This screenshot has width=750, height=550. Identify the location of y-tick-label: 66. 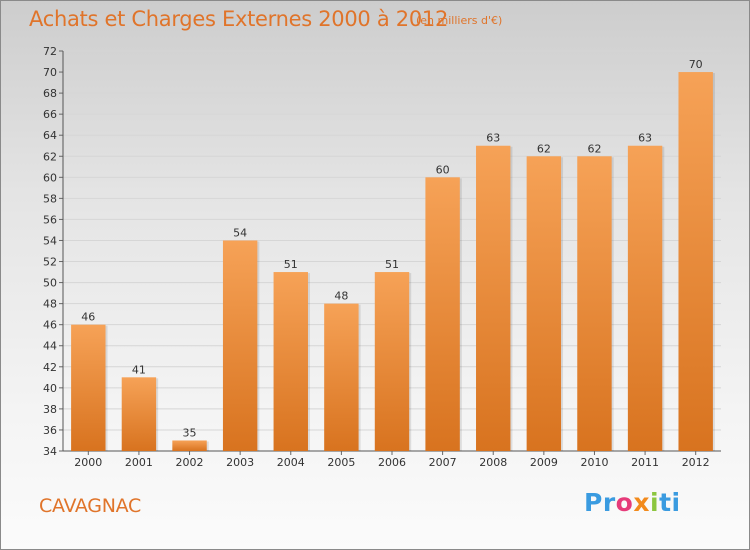
(50, 114).